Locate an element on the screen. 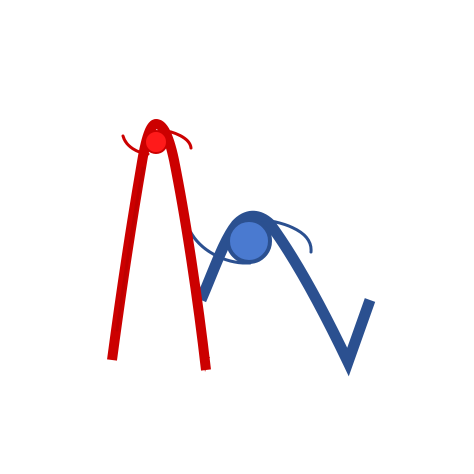  red-figure is located at coordinates (159, 245).